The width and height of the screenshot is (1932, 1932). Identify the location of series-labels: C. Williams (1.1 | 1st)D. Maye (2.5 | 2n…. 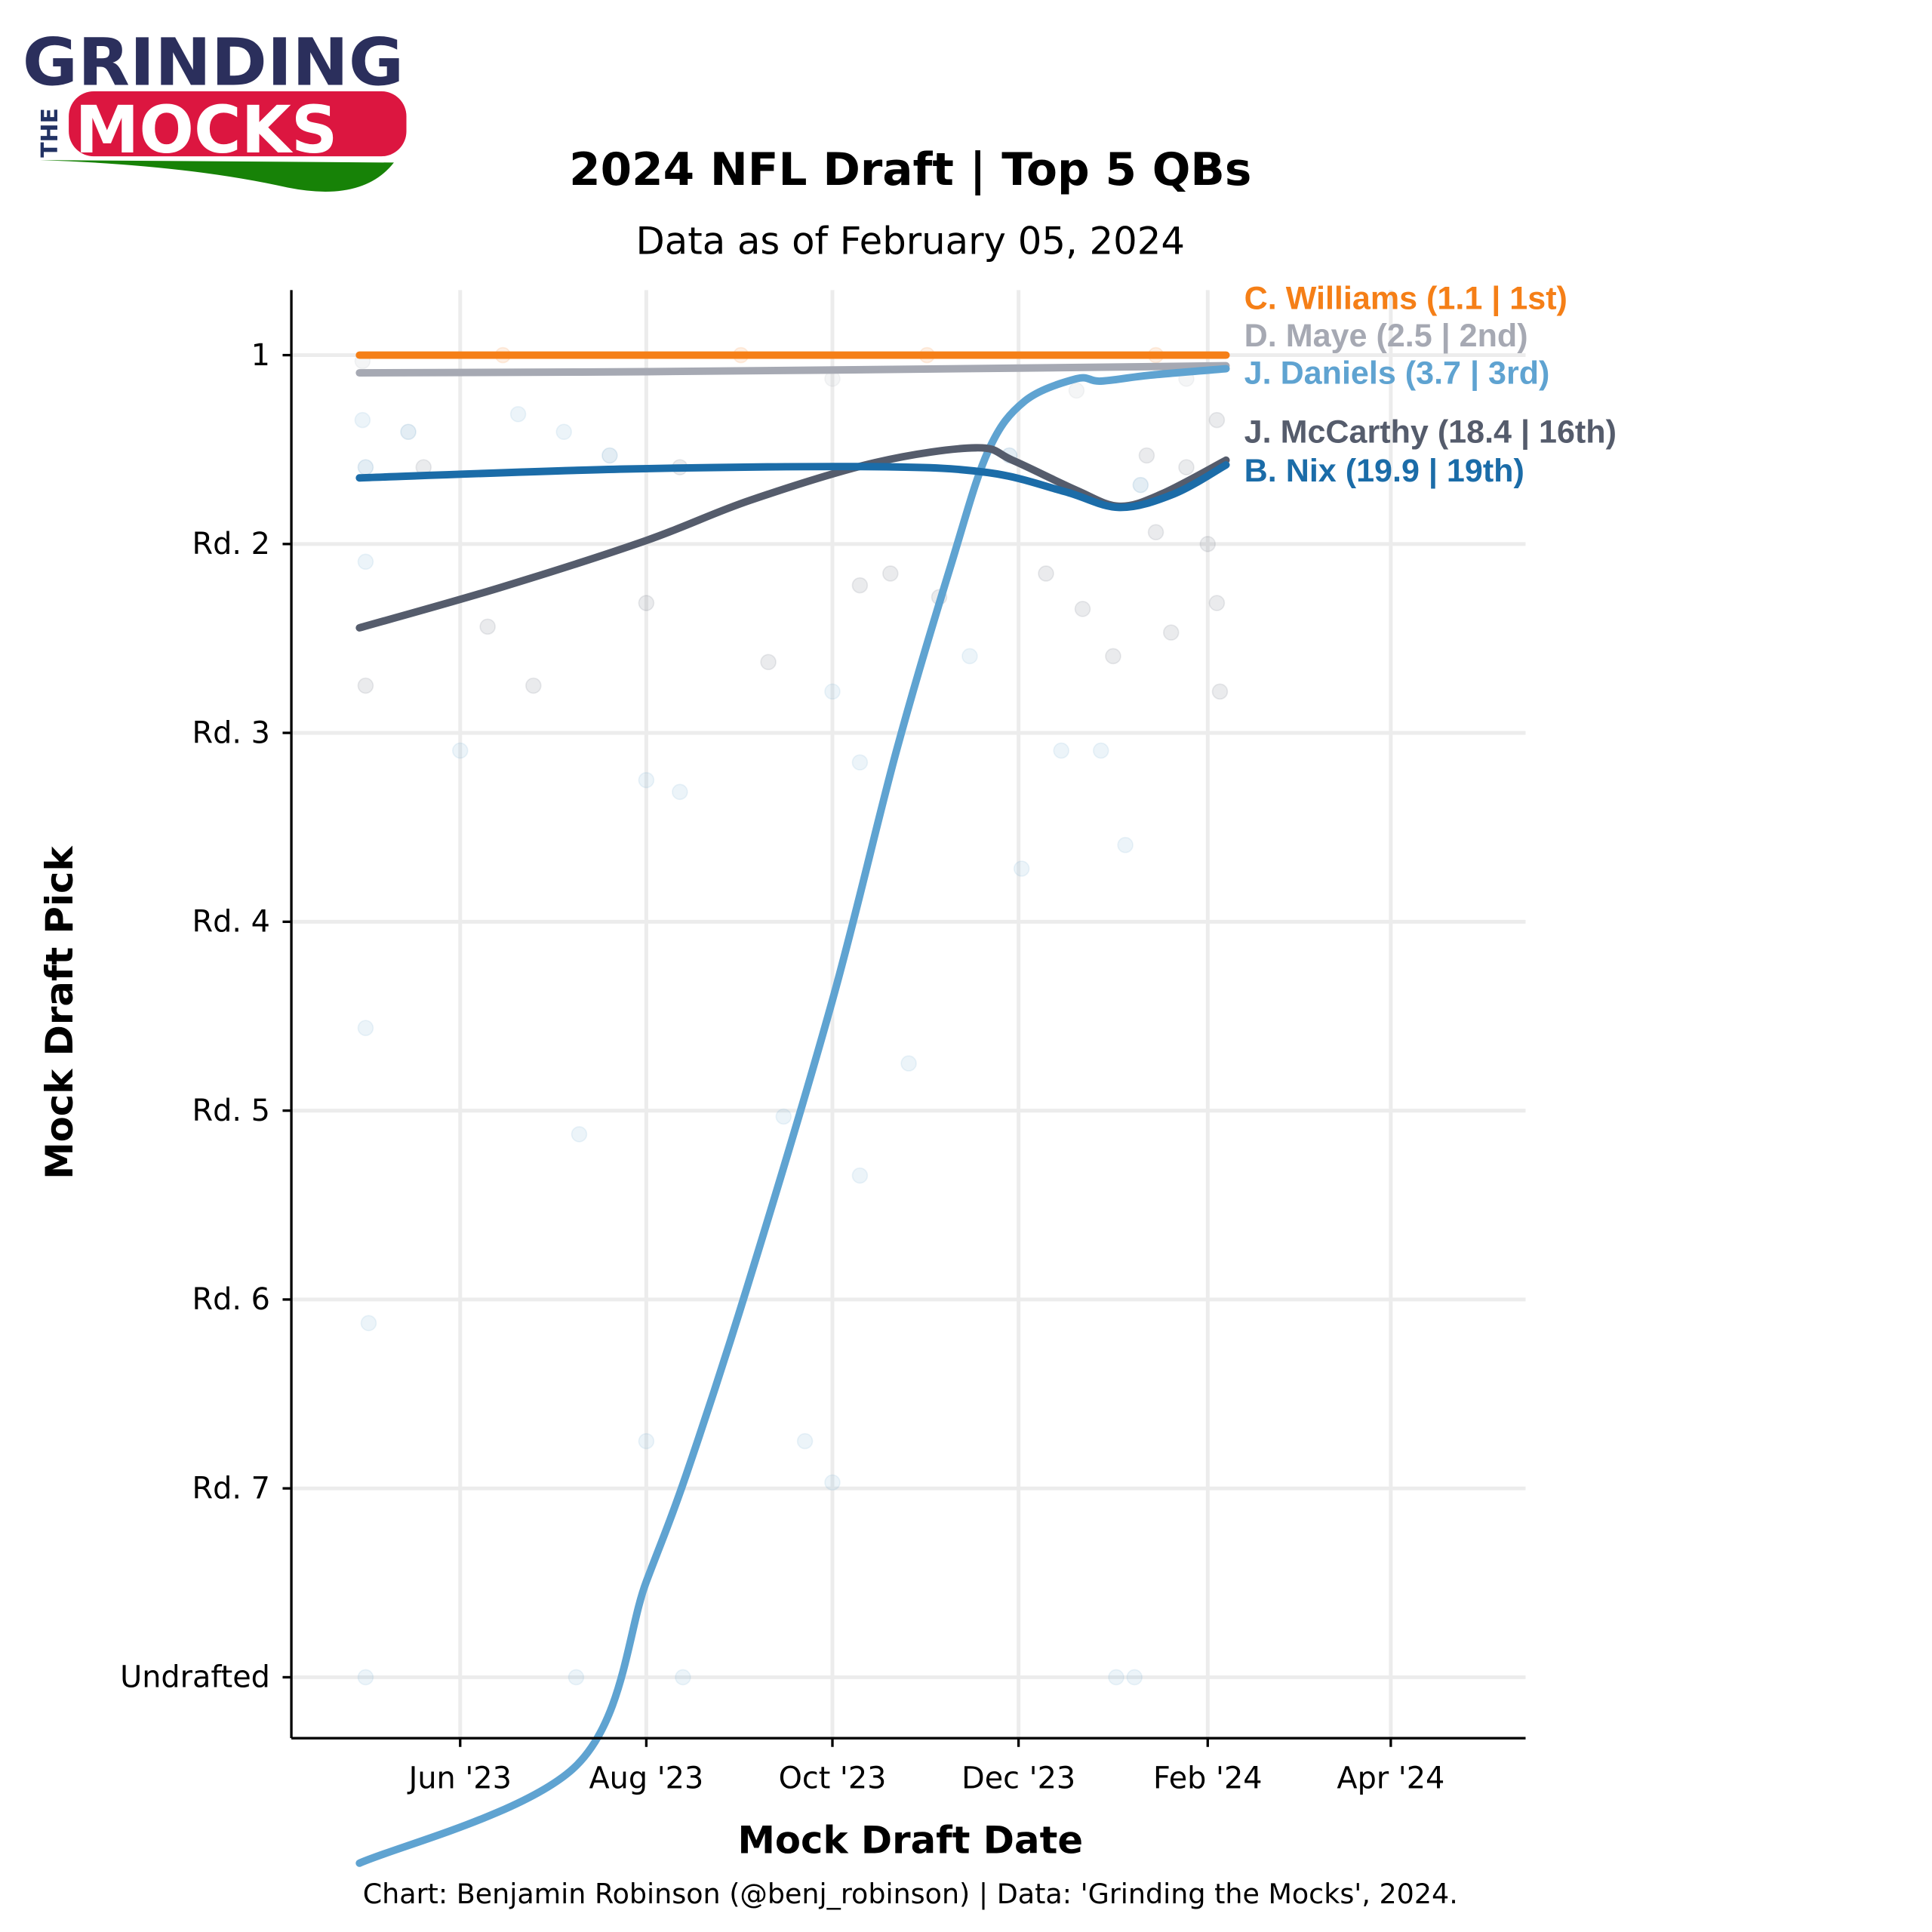
(1430, 384).